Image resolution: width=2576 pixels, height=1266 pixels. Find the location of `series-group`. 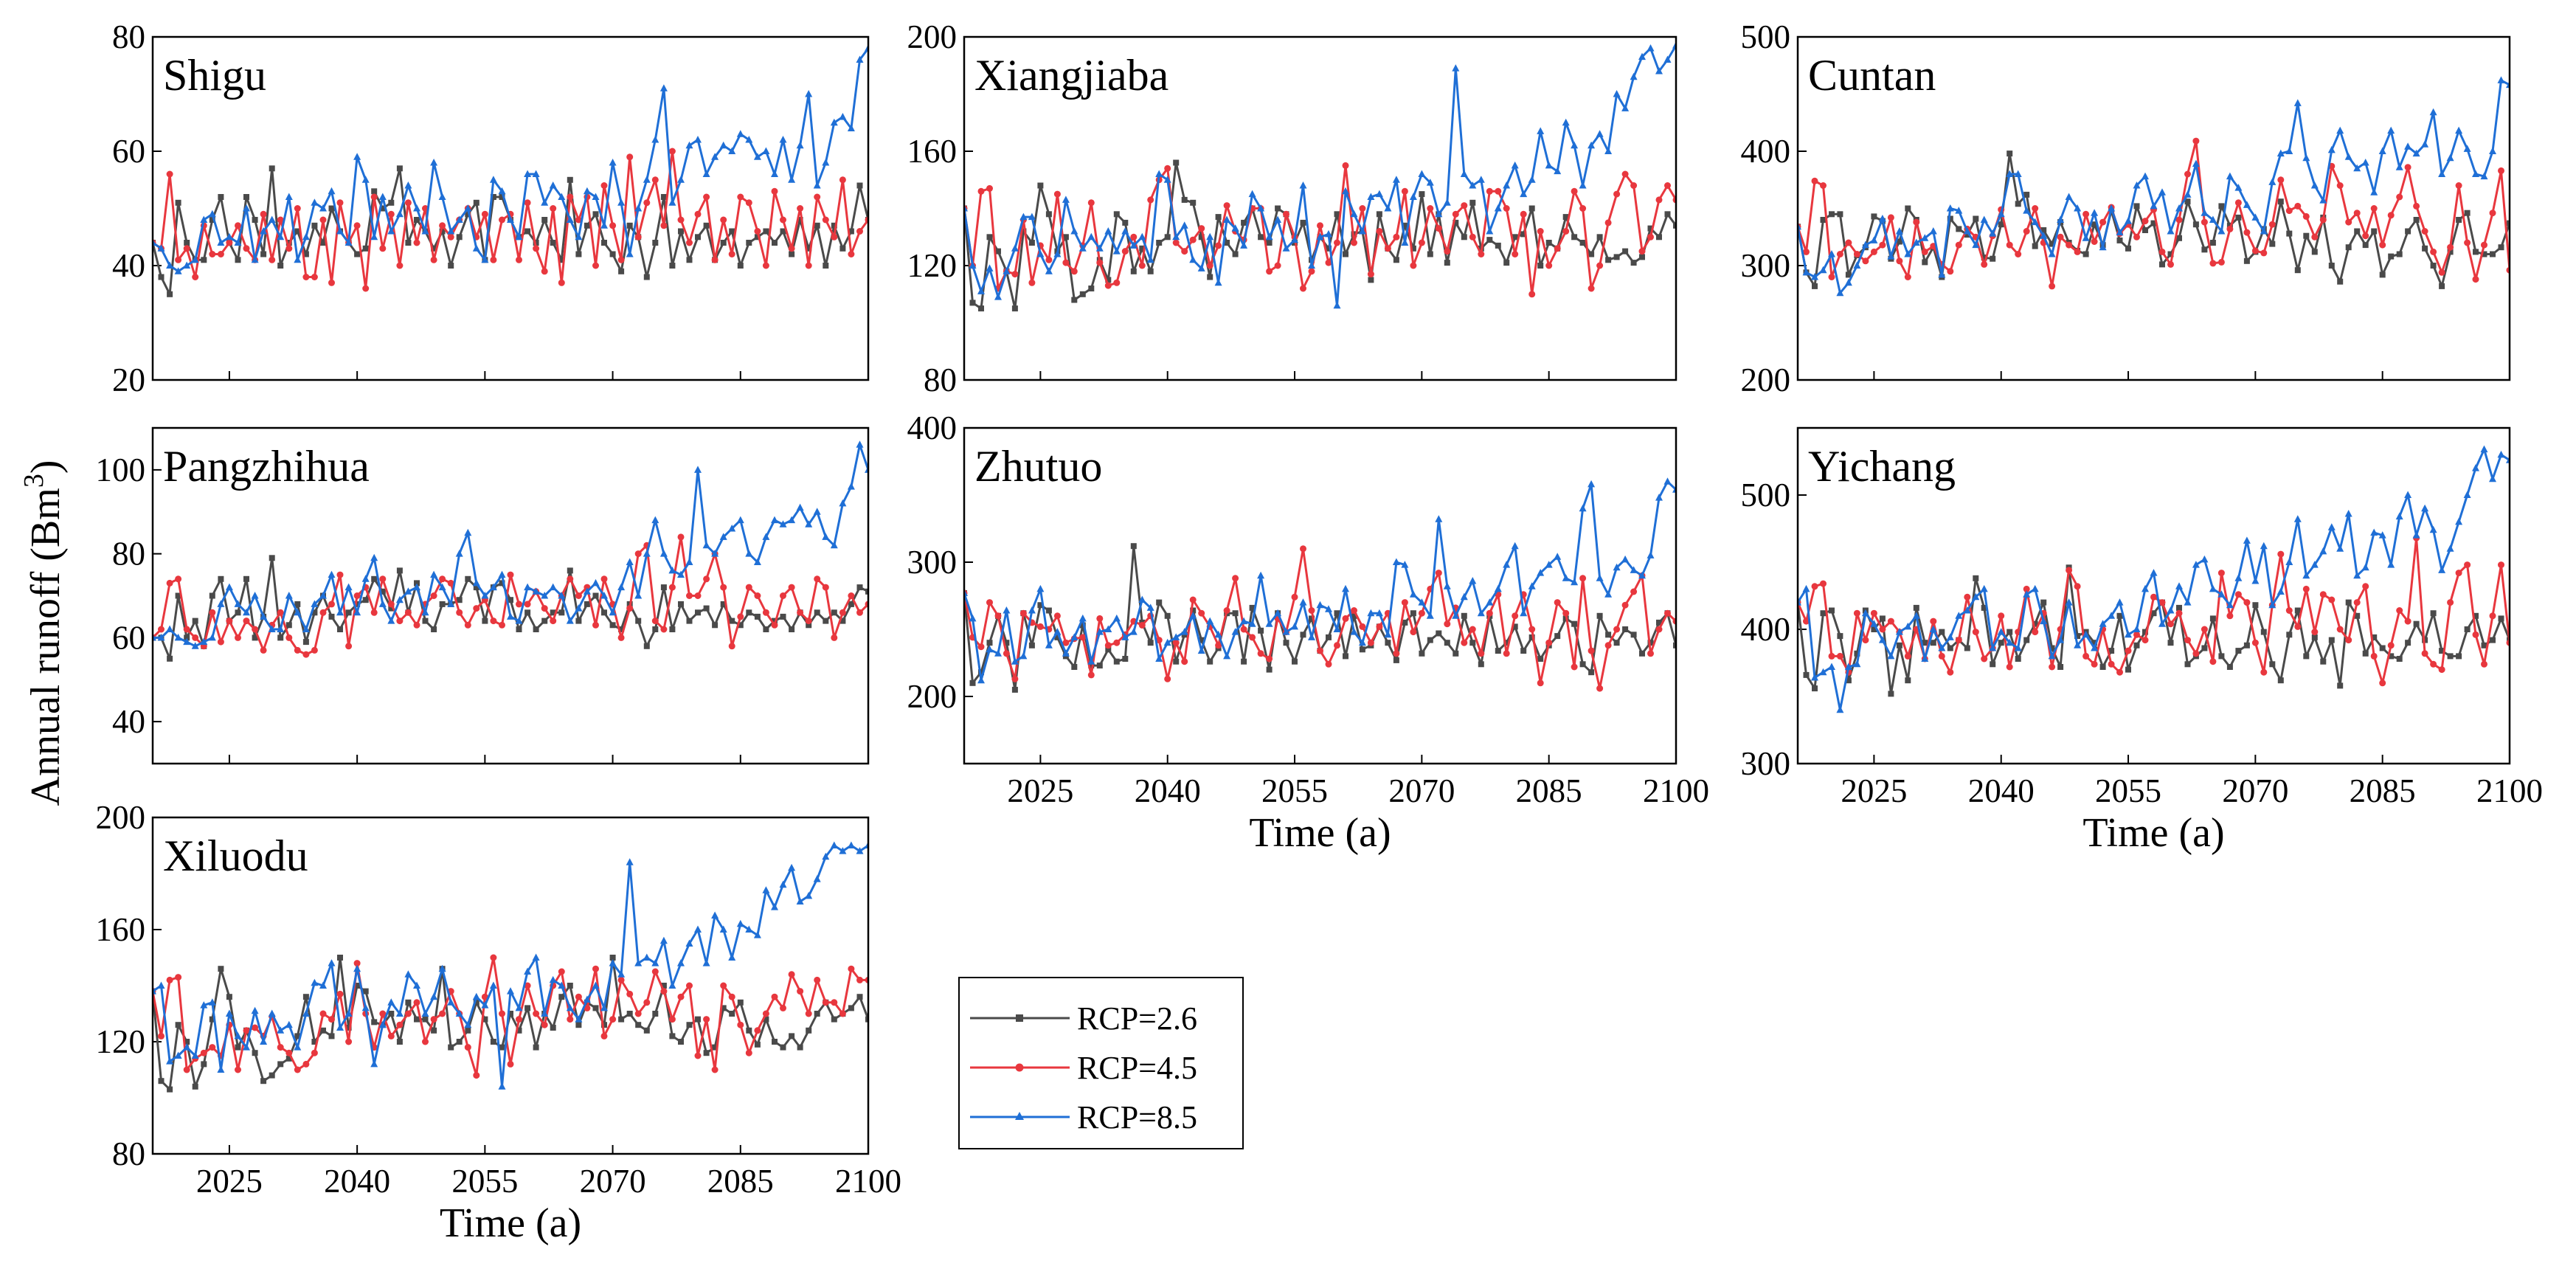

series-group is located at coordinates (1320, 177).